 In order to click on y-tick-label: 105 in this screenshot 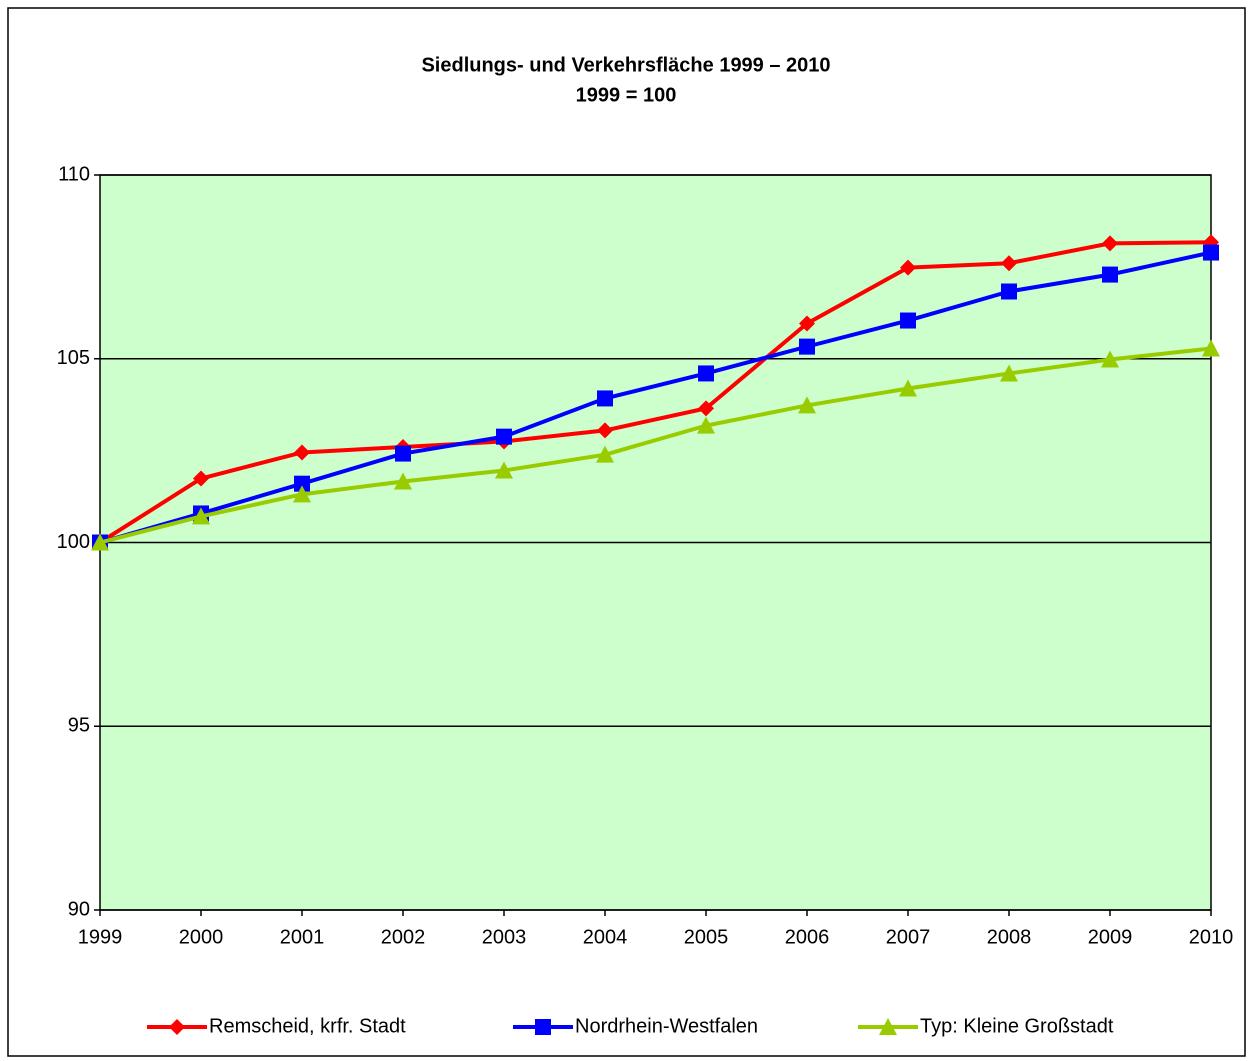, I will do `click(73, 358)`.